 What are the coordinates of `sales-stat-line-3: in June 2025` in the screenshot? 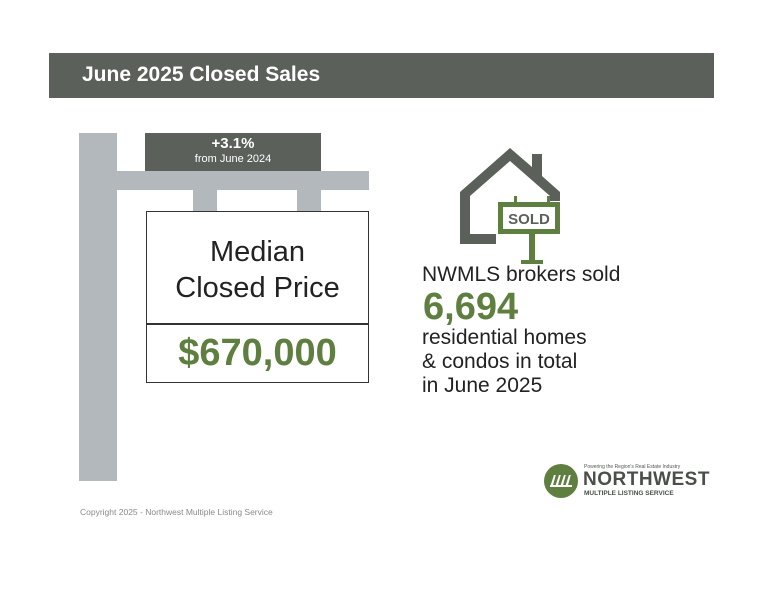 It's located at (482, 385).